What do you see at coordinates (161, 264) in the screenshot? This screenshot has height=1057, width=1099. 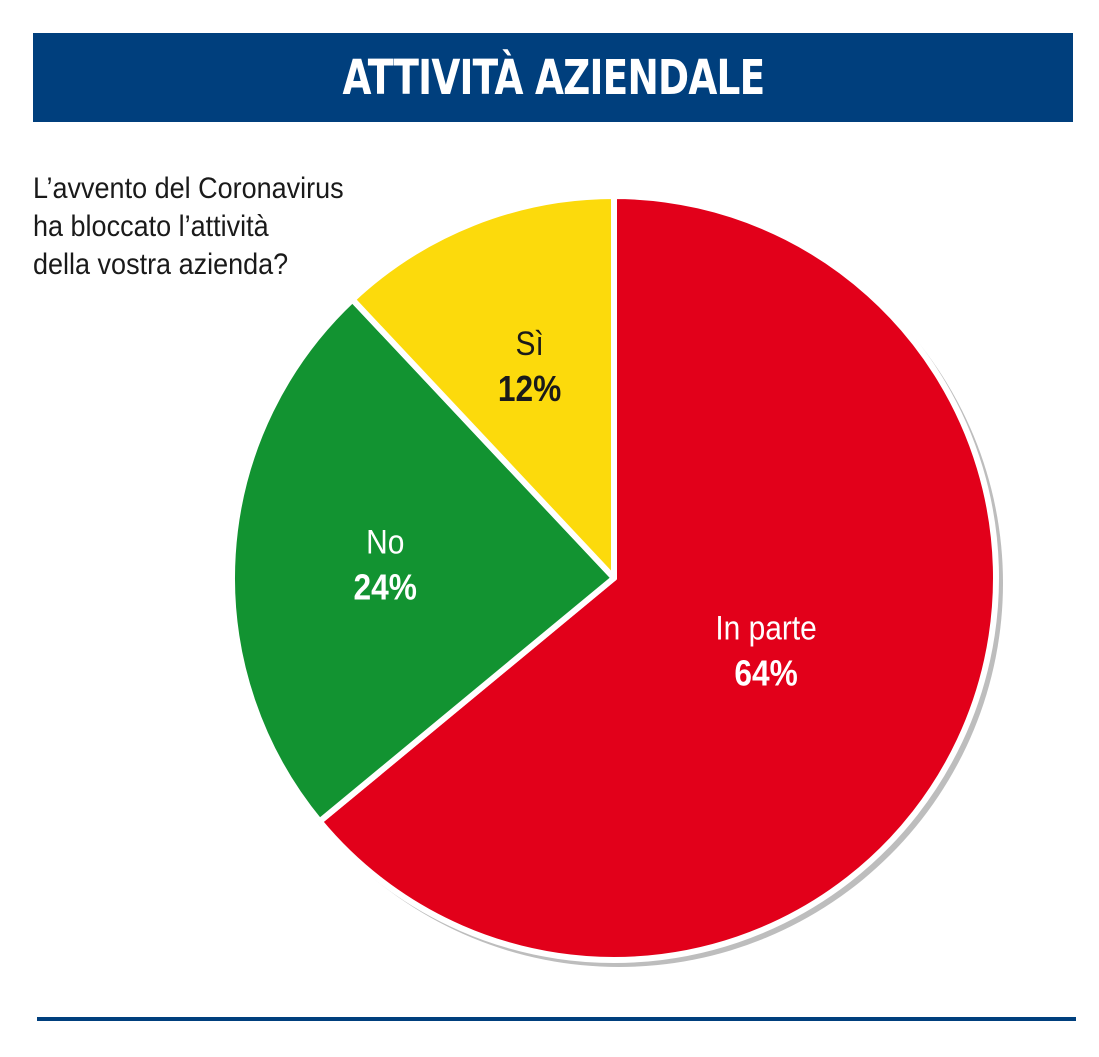 I see `question-line-3: della vostra azienda?` at bounding box center [161, 264].